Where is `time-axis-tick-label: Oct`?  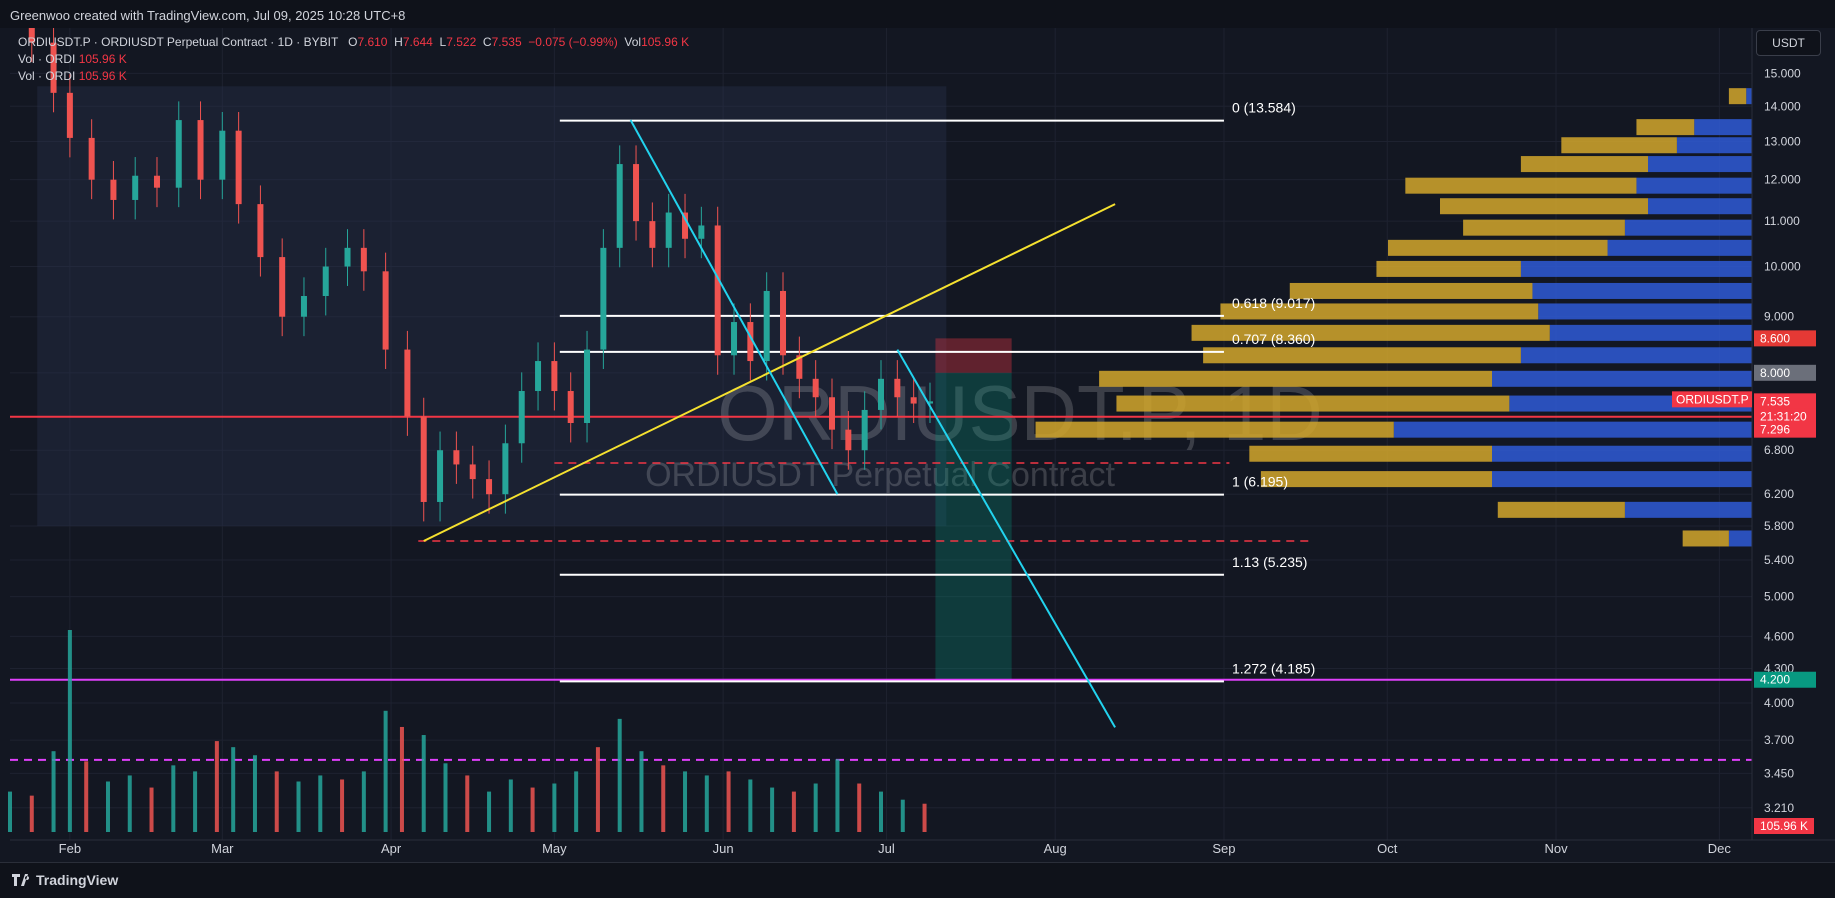 time-axis-tick-label: Oct is located at coordinates (1387, 848).